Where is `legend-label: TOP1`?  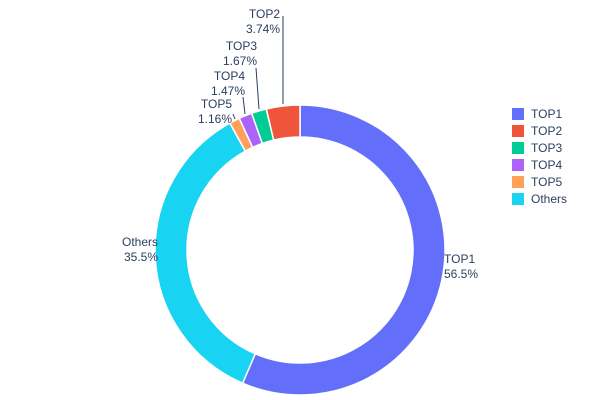
legend-label: TOP1 is located at coordinates (547, 114).